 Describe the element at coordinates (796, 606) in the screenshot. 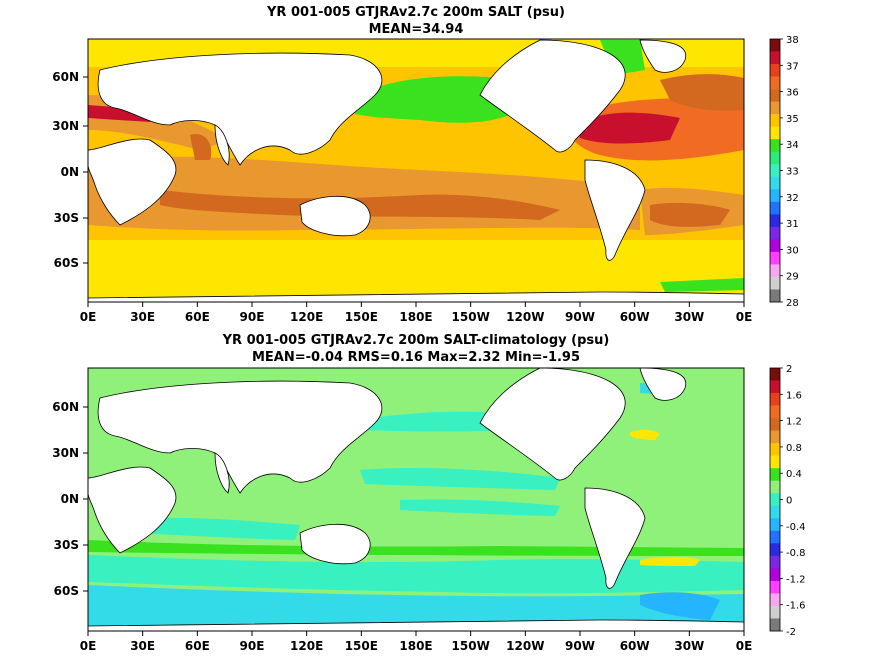

I see `colorbar-tick-label: -1.6` at that location.